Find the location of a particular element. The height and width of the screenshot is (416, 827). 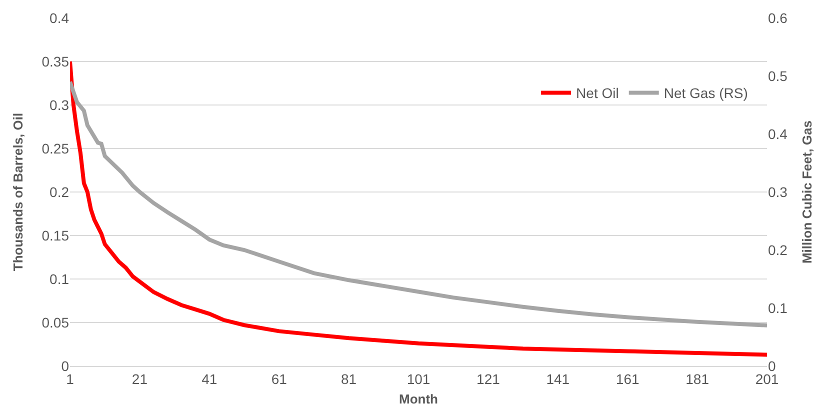

x-tick-label: 101 is located at coordinates (418, 378).